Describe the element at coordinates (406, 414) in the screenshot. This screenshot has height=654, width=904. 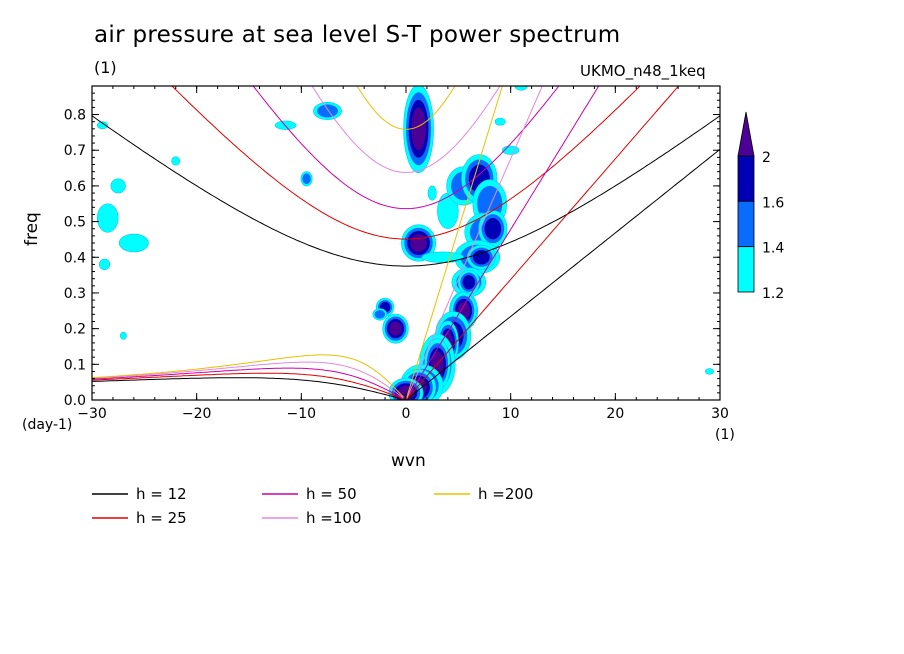
I see `x-tick-label-3: 0` at that location.